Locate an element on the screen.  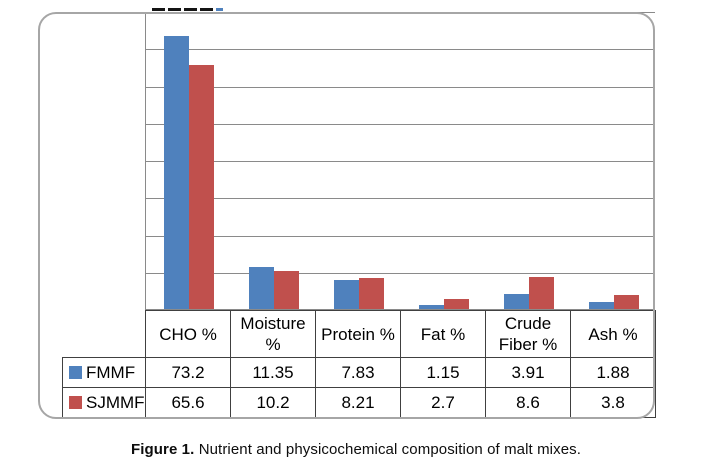
table-value-cell: 10.2 is located at coordinates (273, 402).